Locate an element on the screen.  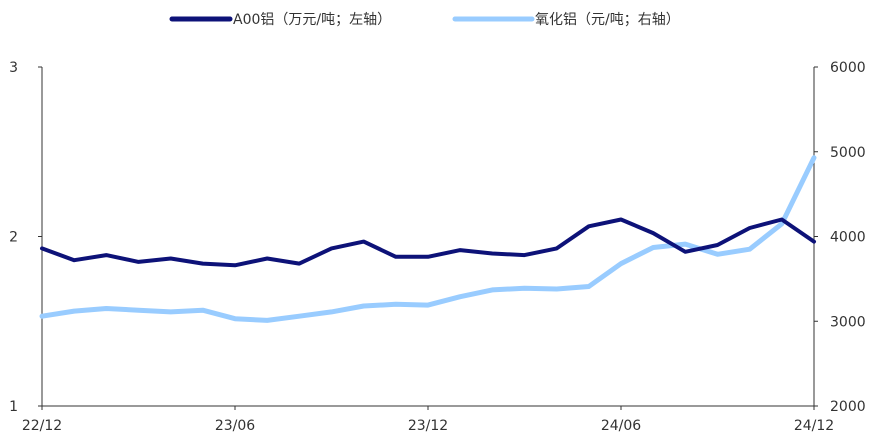
series-line-aluminum is located at coordinates (428, 242).